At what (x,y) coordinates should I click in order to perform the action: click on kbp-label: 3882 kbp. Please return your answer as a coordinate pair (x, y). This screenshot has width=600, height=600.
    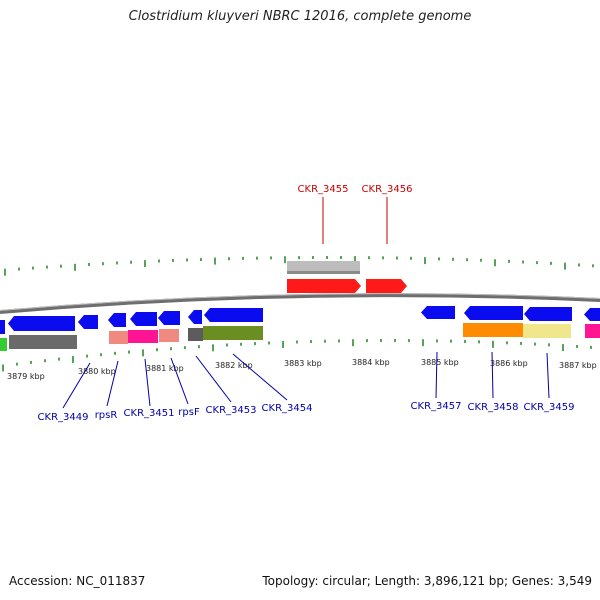
    Looking at the image, I should click on (234, 365).